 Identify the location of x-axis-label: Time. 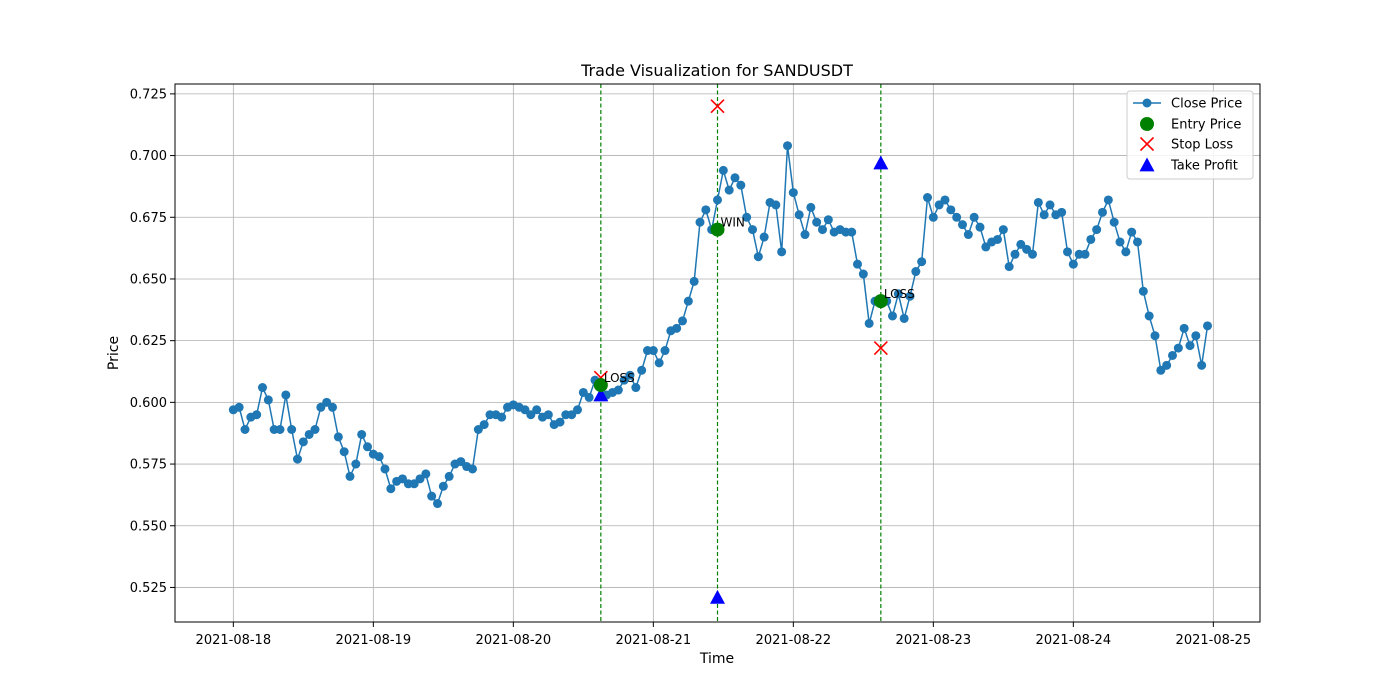
(716, 659).